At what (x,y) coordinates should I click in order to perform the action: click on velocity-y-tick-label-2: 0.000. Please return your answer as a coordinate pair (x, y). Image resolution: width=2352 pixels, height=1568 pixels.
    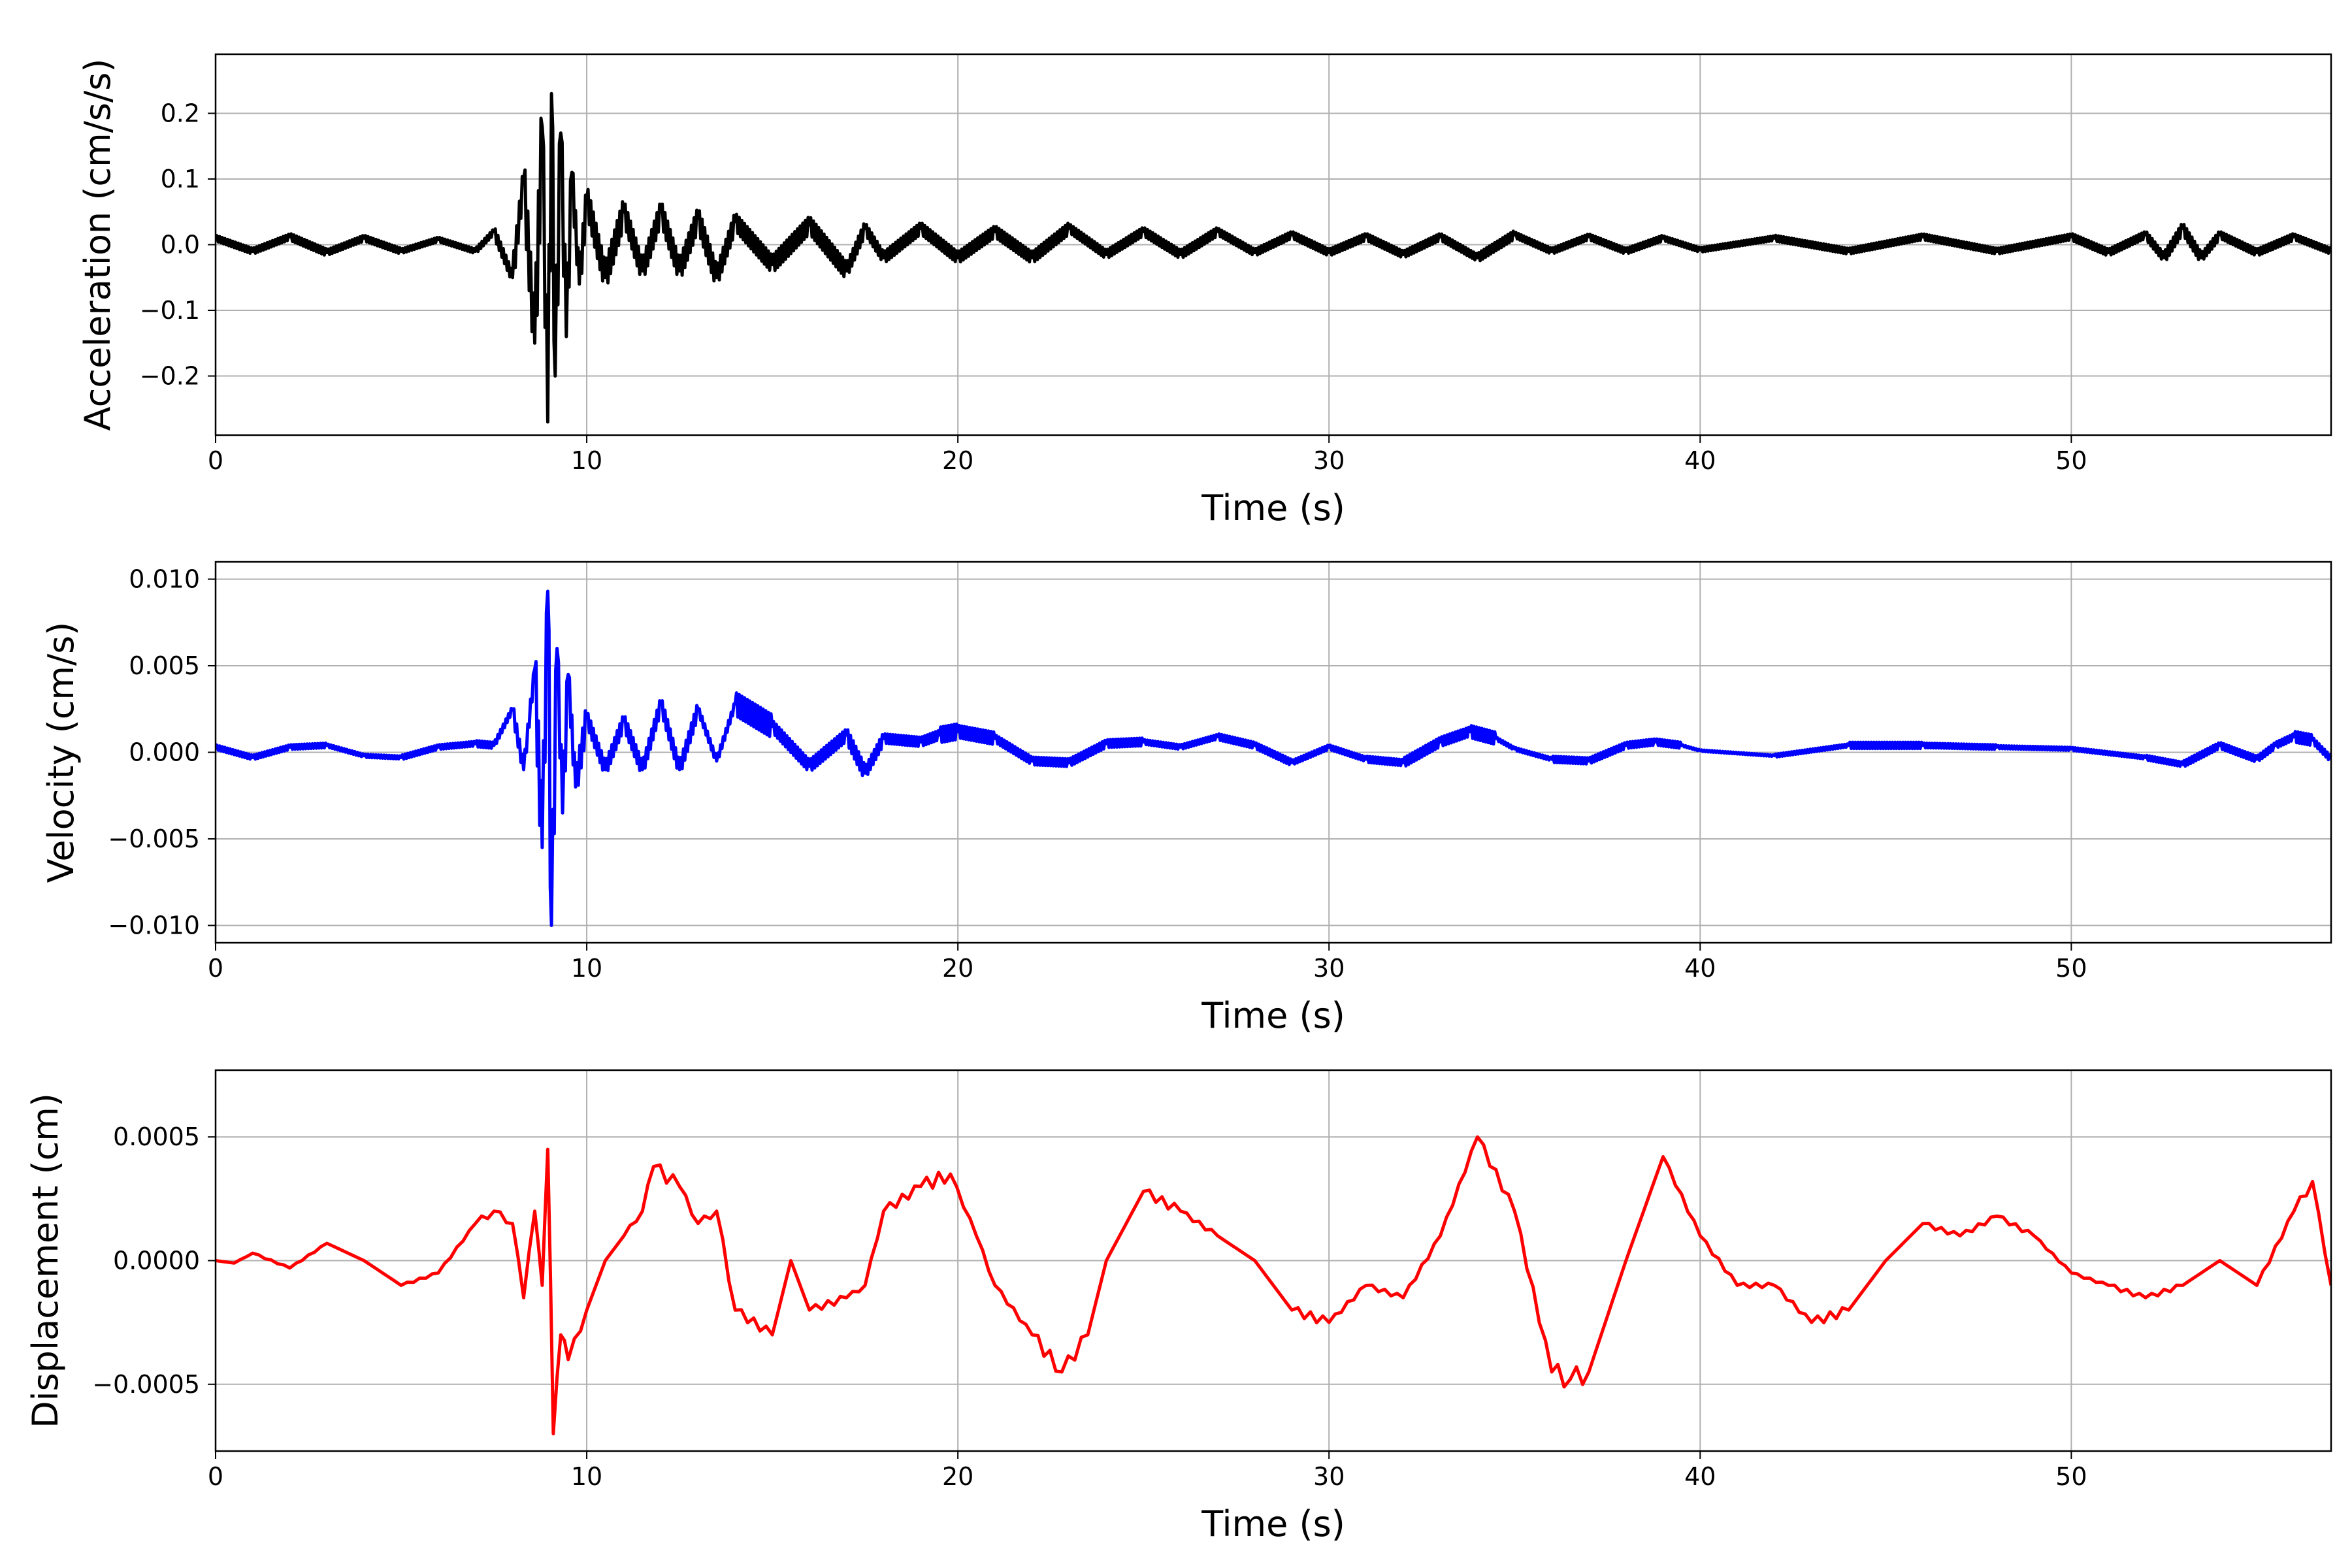
    Looking at the image, I should click on (164, 752).